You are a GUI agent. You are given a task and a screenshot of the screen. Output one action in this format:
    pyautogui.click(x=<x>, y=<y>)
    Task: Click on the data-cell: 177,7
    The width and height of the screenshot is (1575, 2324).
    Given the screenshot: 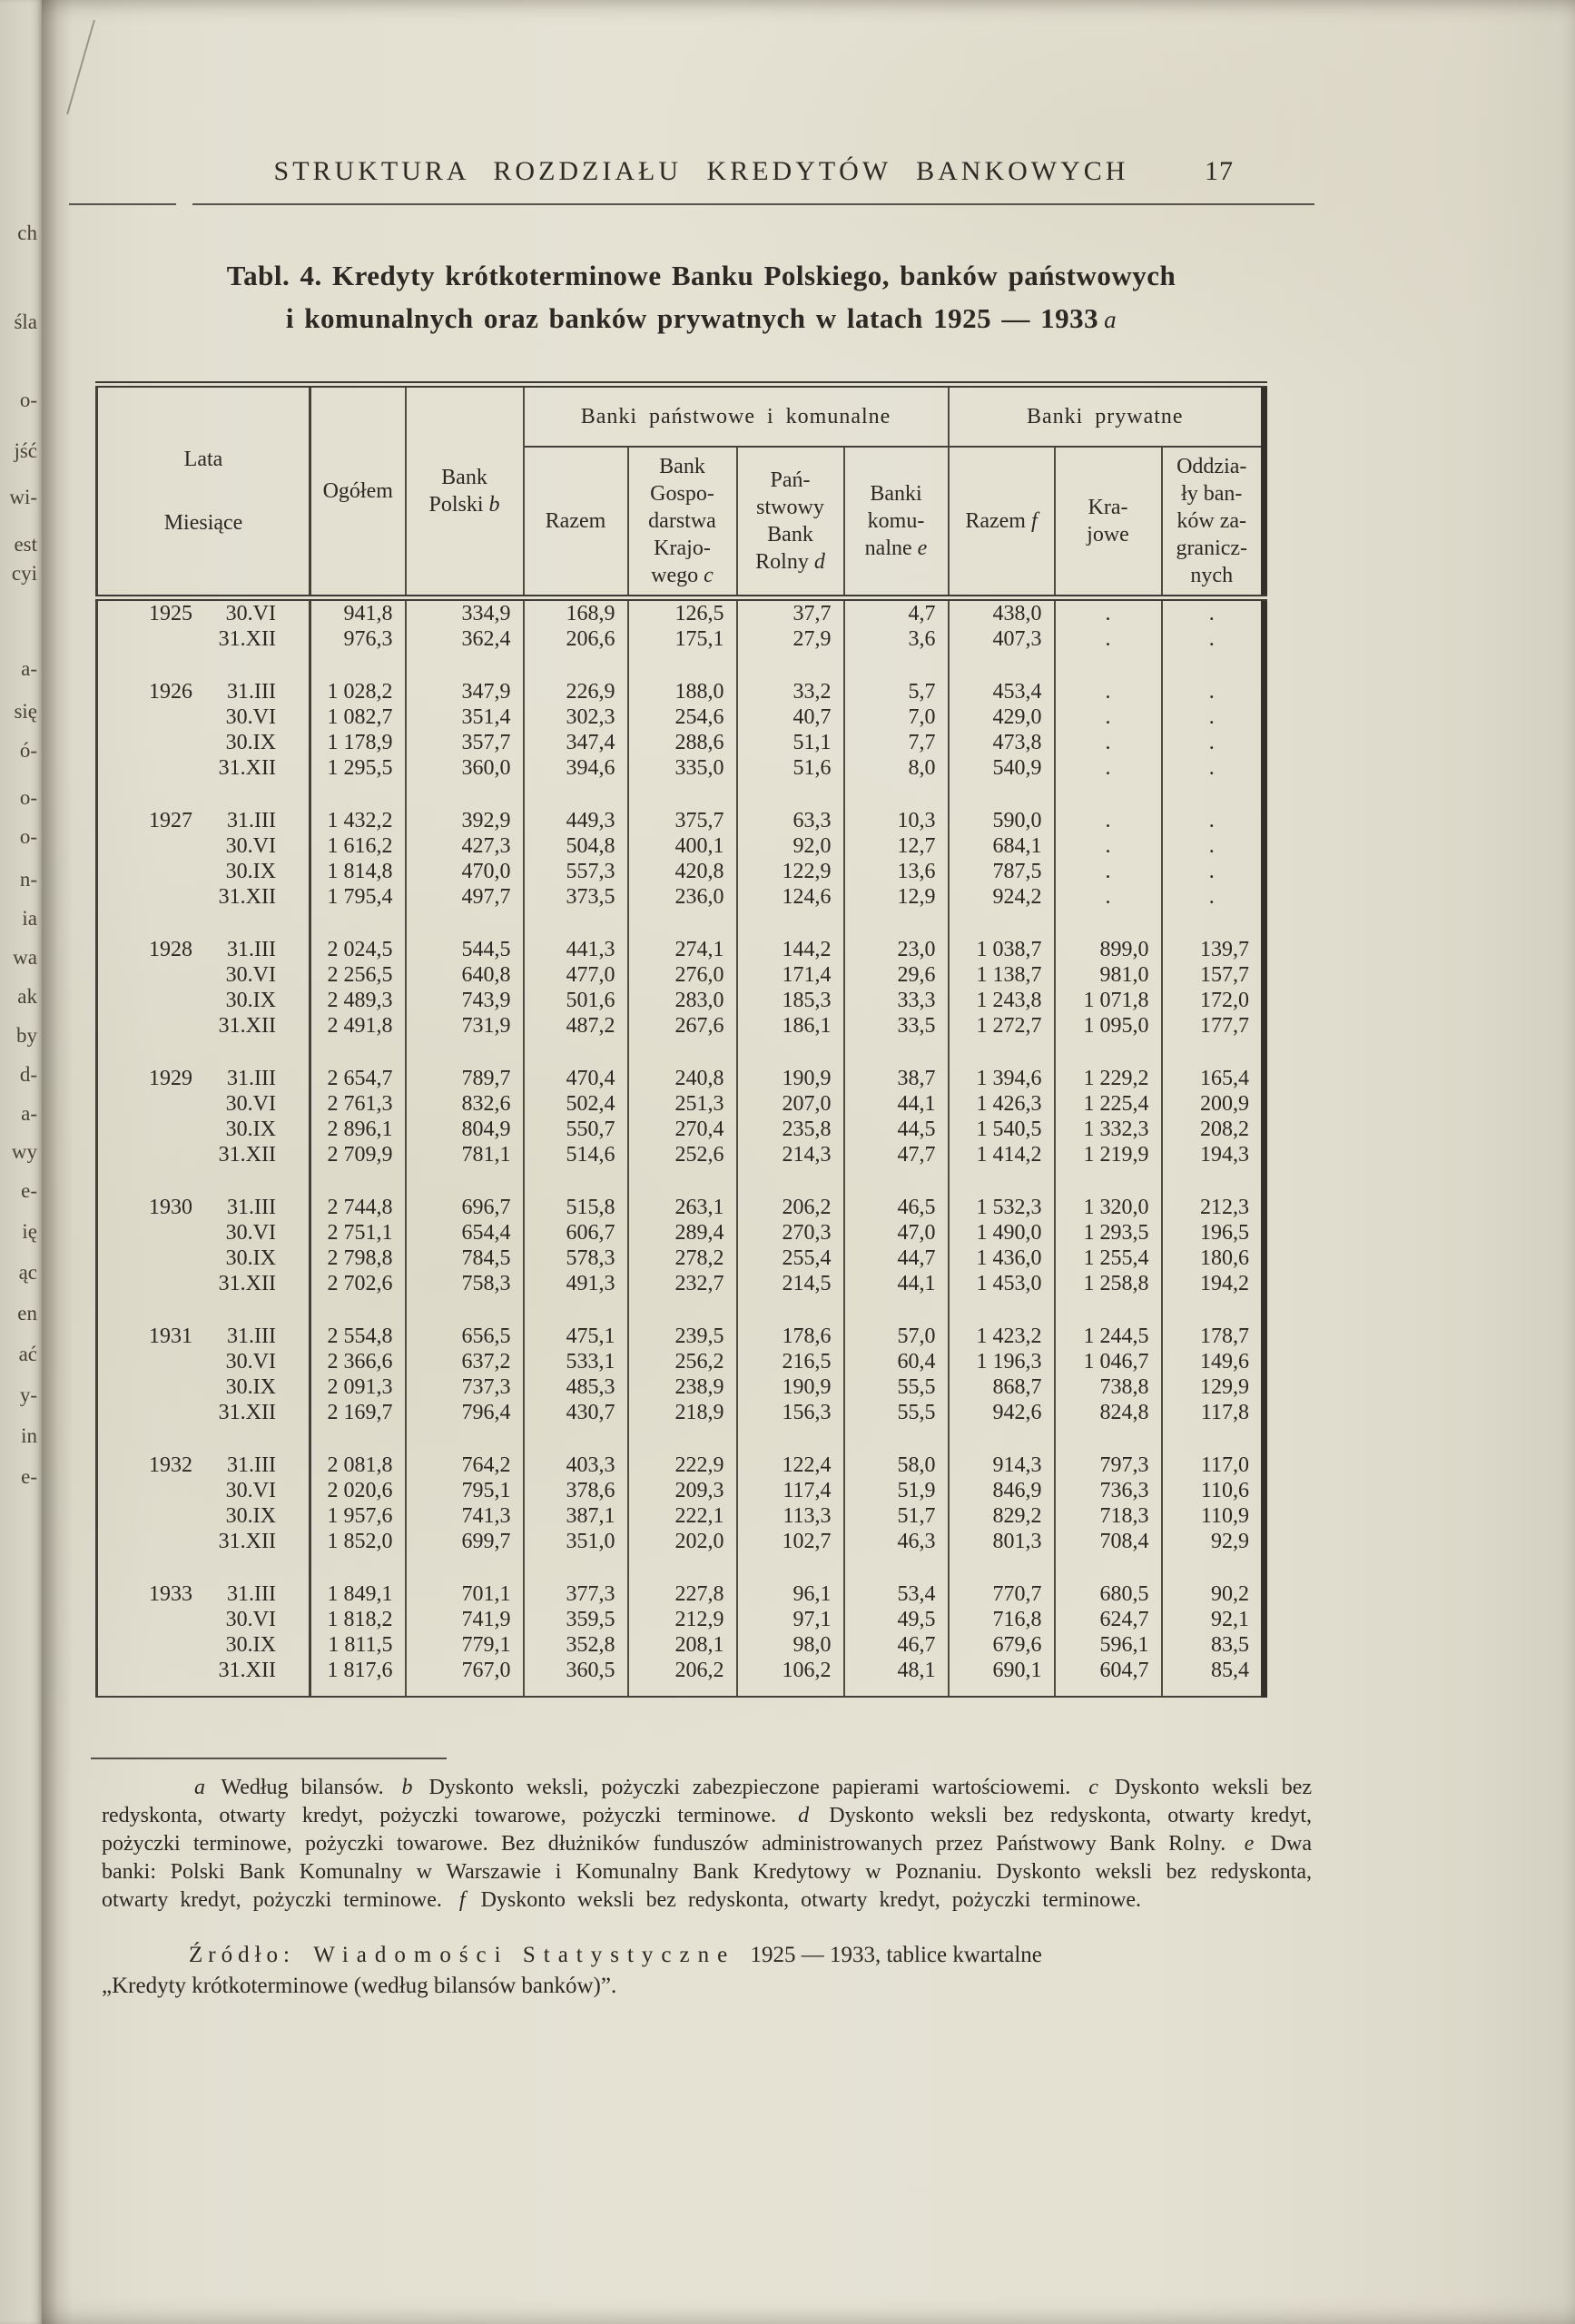 What is the action you would take?
    pyautogui.click(x=1214, y=1026)
    